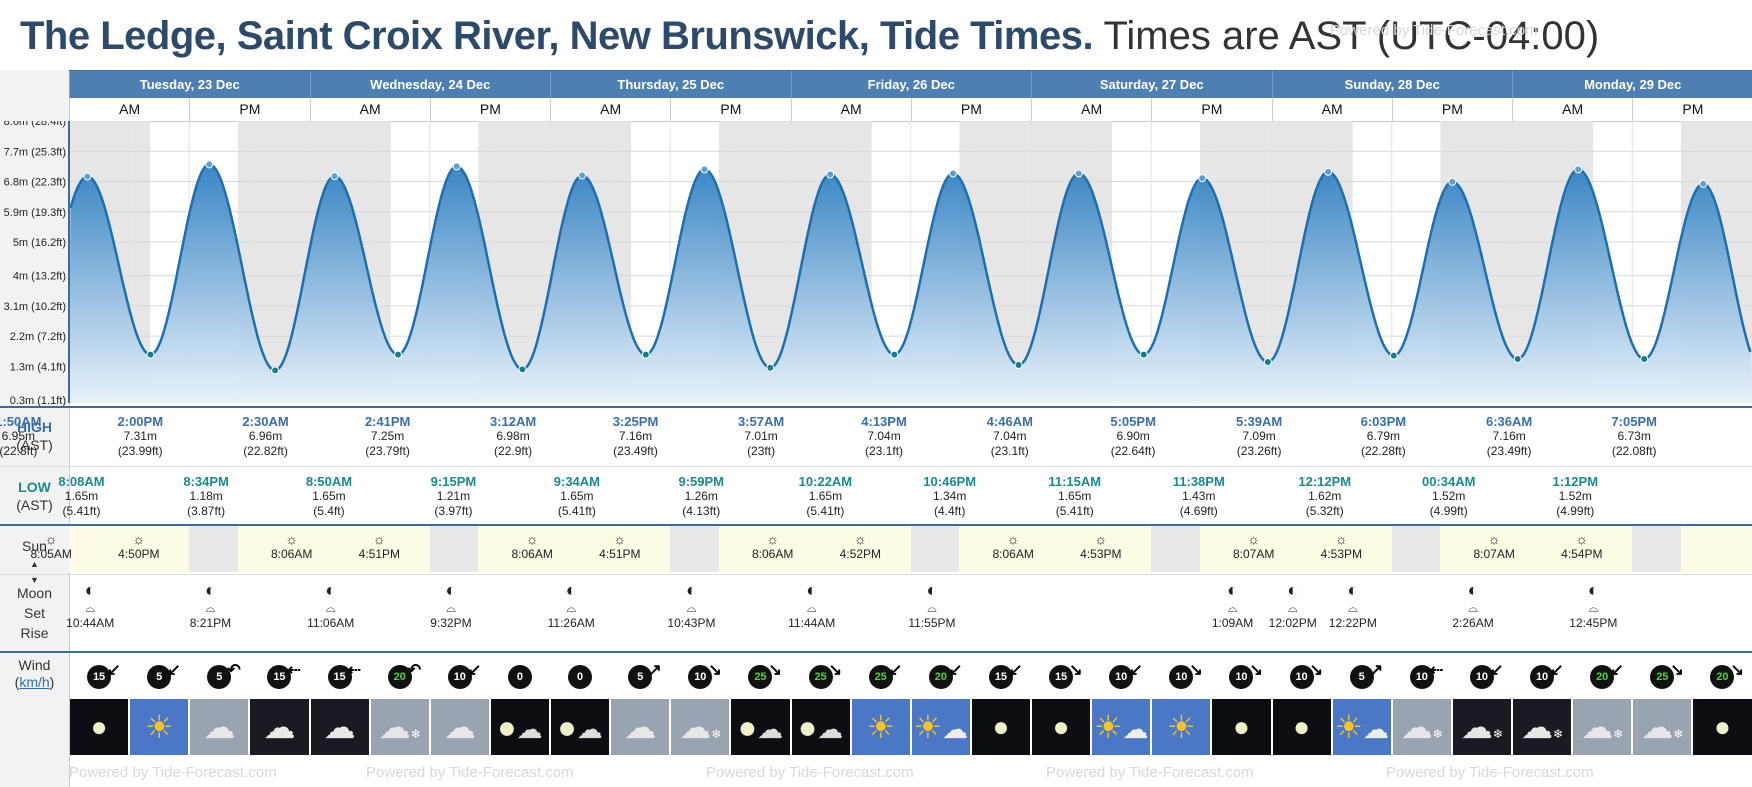 Image resolution: width=1752 pixels, height=787 pixels. I want to click on moon-time: 9:32PM, so click(451, 623).